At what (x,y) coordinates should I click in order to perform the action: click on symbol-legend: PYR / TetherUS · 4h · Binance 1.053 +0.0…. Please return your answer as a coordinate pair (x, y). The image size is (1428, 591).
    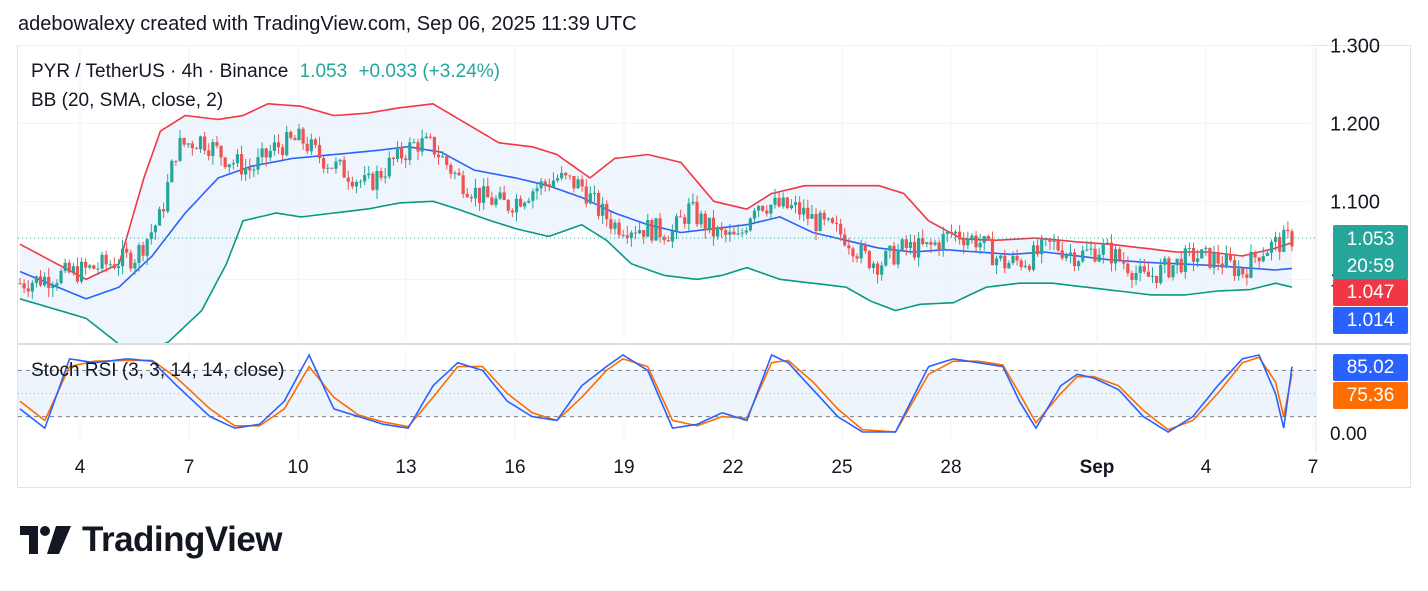
    Looking at the image, I should click on (265, 72).